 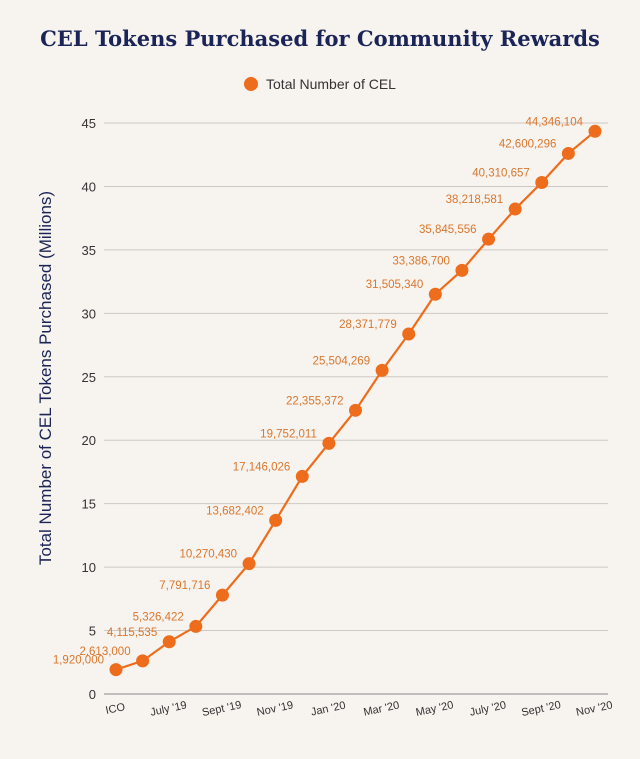 What do you see at coordinates (158, 617) in the screenshot?
I see `data-label: 5,326,422` at bounding box center [158, 617].